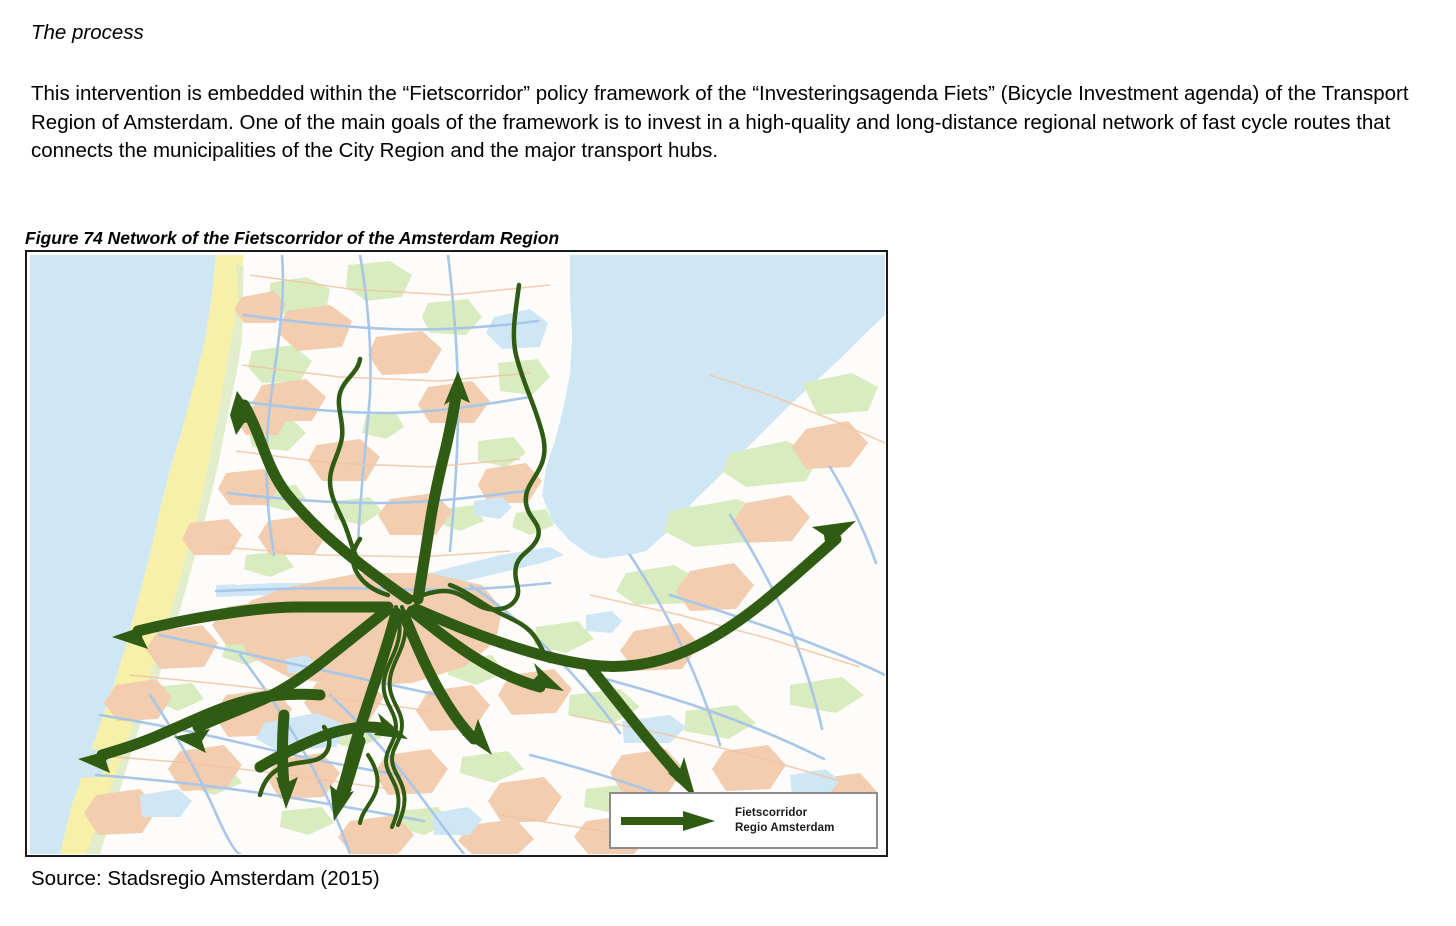 The image size is (1456, 926). I want to click on corridor-n-arrowhead, so click(457, 388).